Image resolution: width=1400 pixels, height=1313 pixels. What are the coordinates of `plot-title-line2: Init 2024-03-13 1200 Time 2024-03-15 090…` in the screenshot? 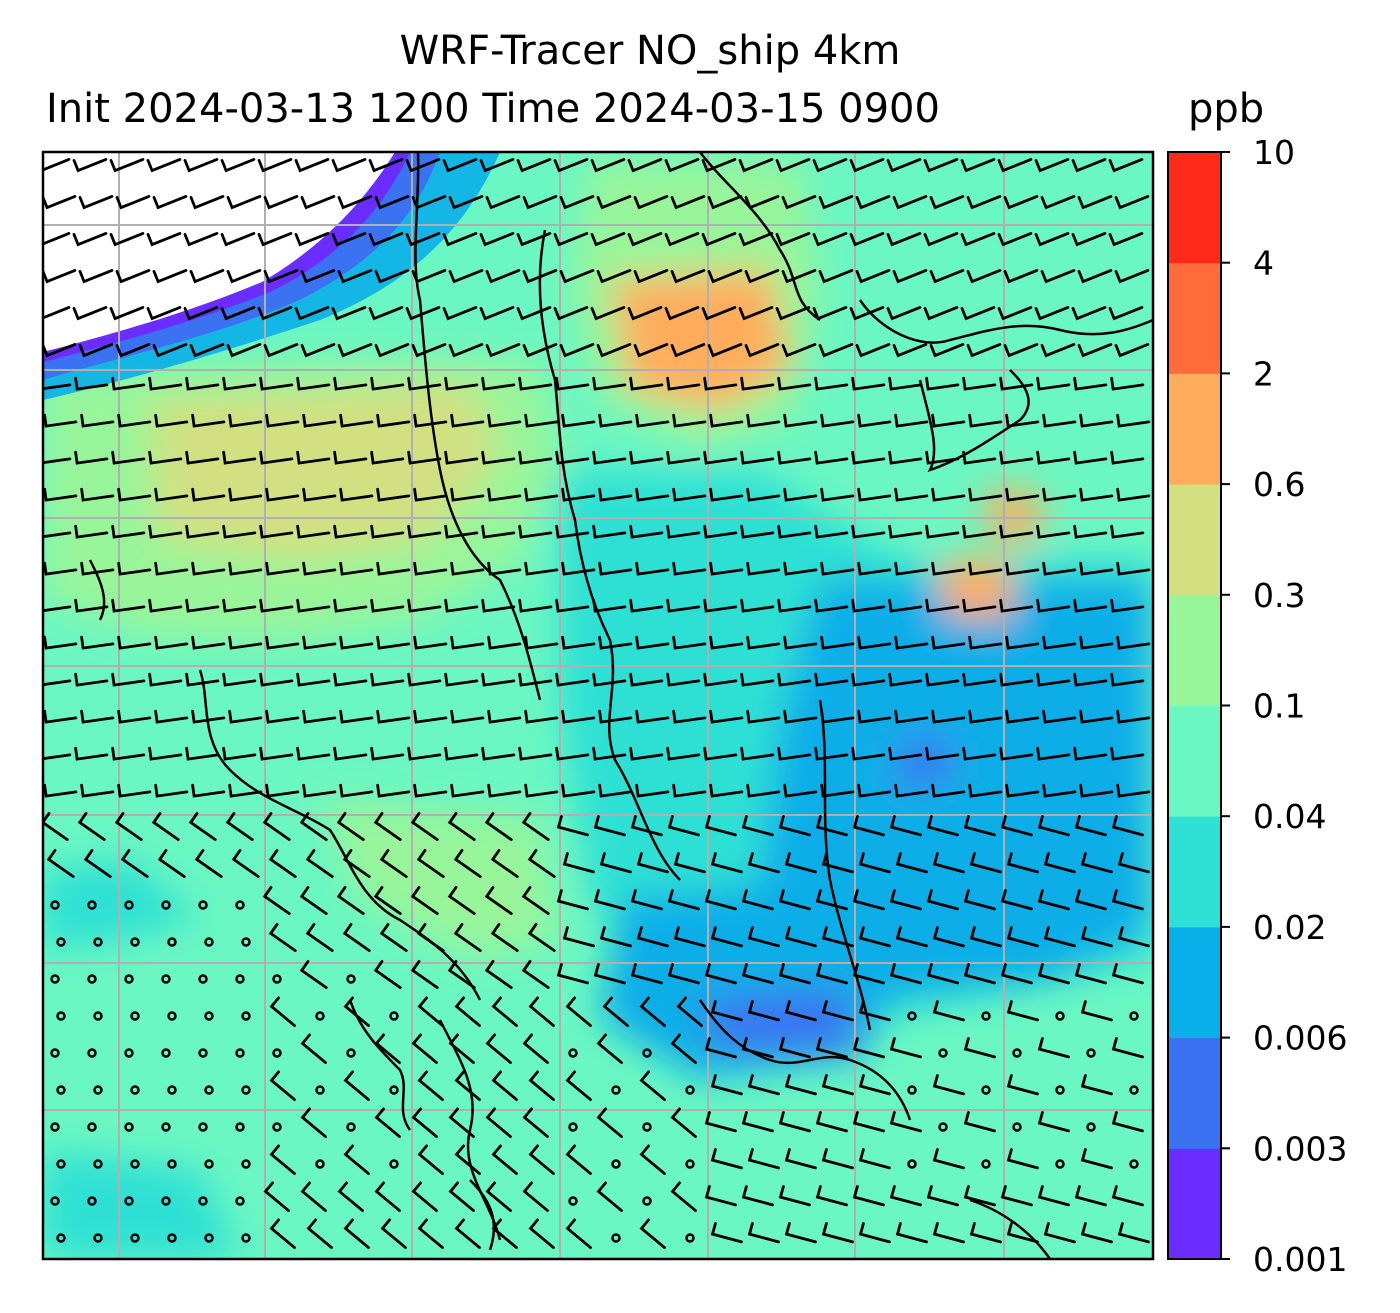 It's located at (493, 109).